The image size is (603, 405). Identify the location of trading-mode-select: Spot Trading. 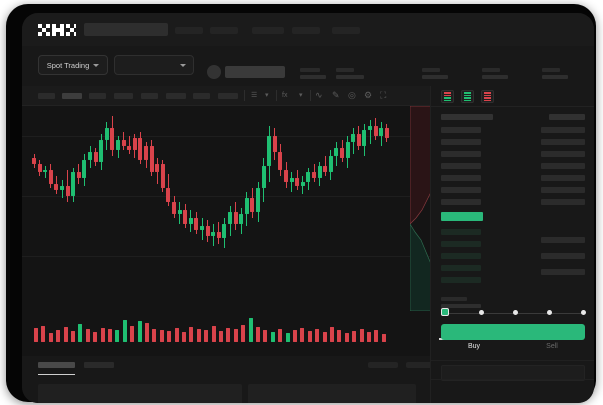
(73, 65).